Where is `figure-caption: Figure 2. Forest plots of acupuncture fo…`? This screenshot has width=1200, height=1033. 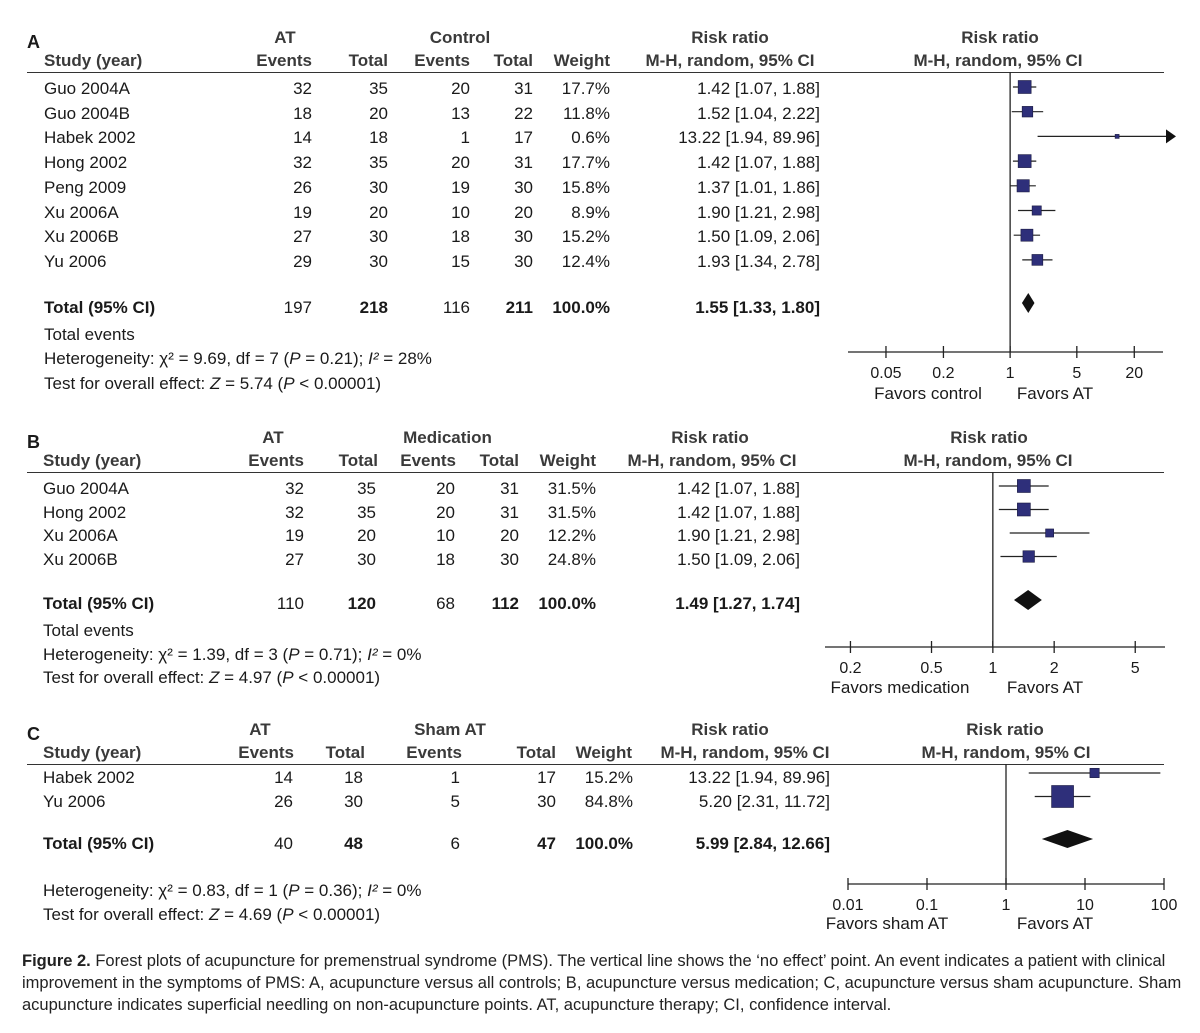
figure-caption: Figure 2. Forest plots of acupuncture fo… is located at coordinates (602, 983).